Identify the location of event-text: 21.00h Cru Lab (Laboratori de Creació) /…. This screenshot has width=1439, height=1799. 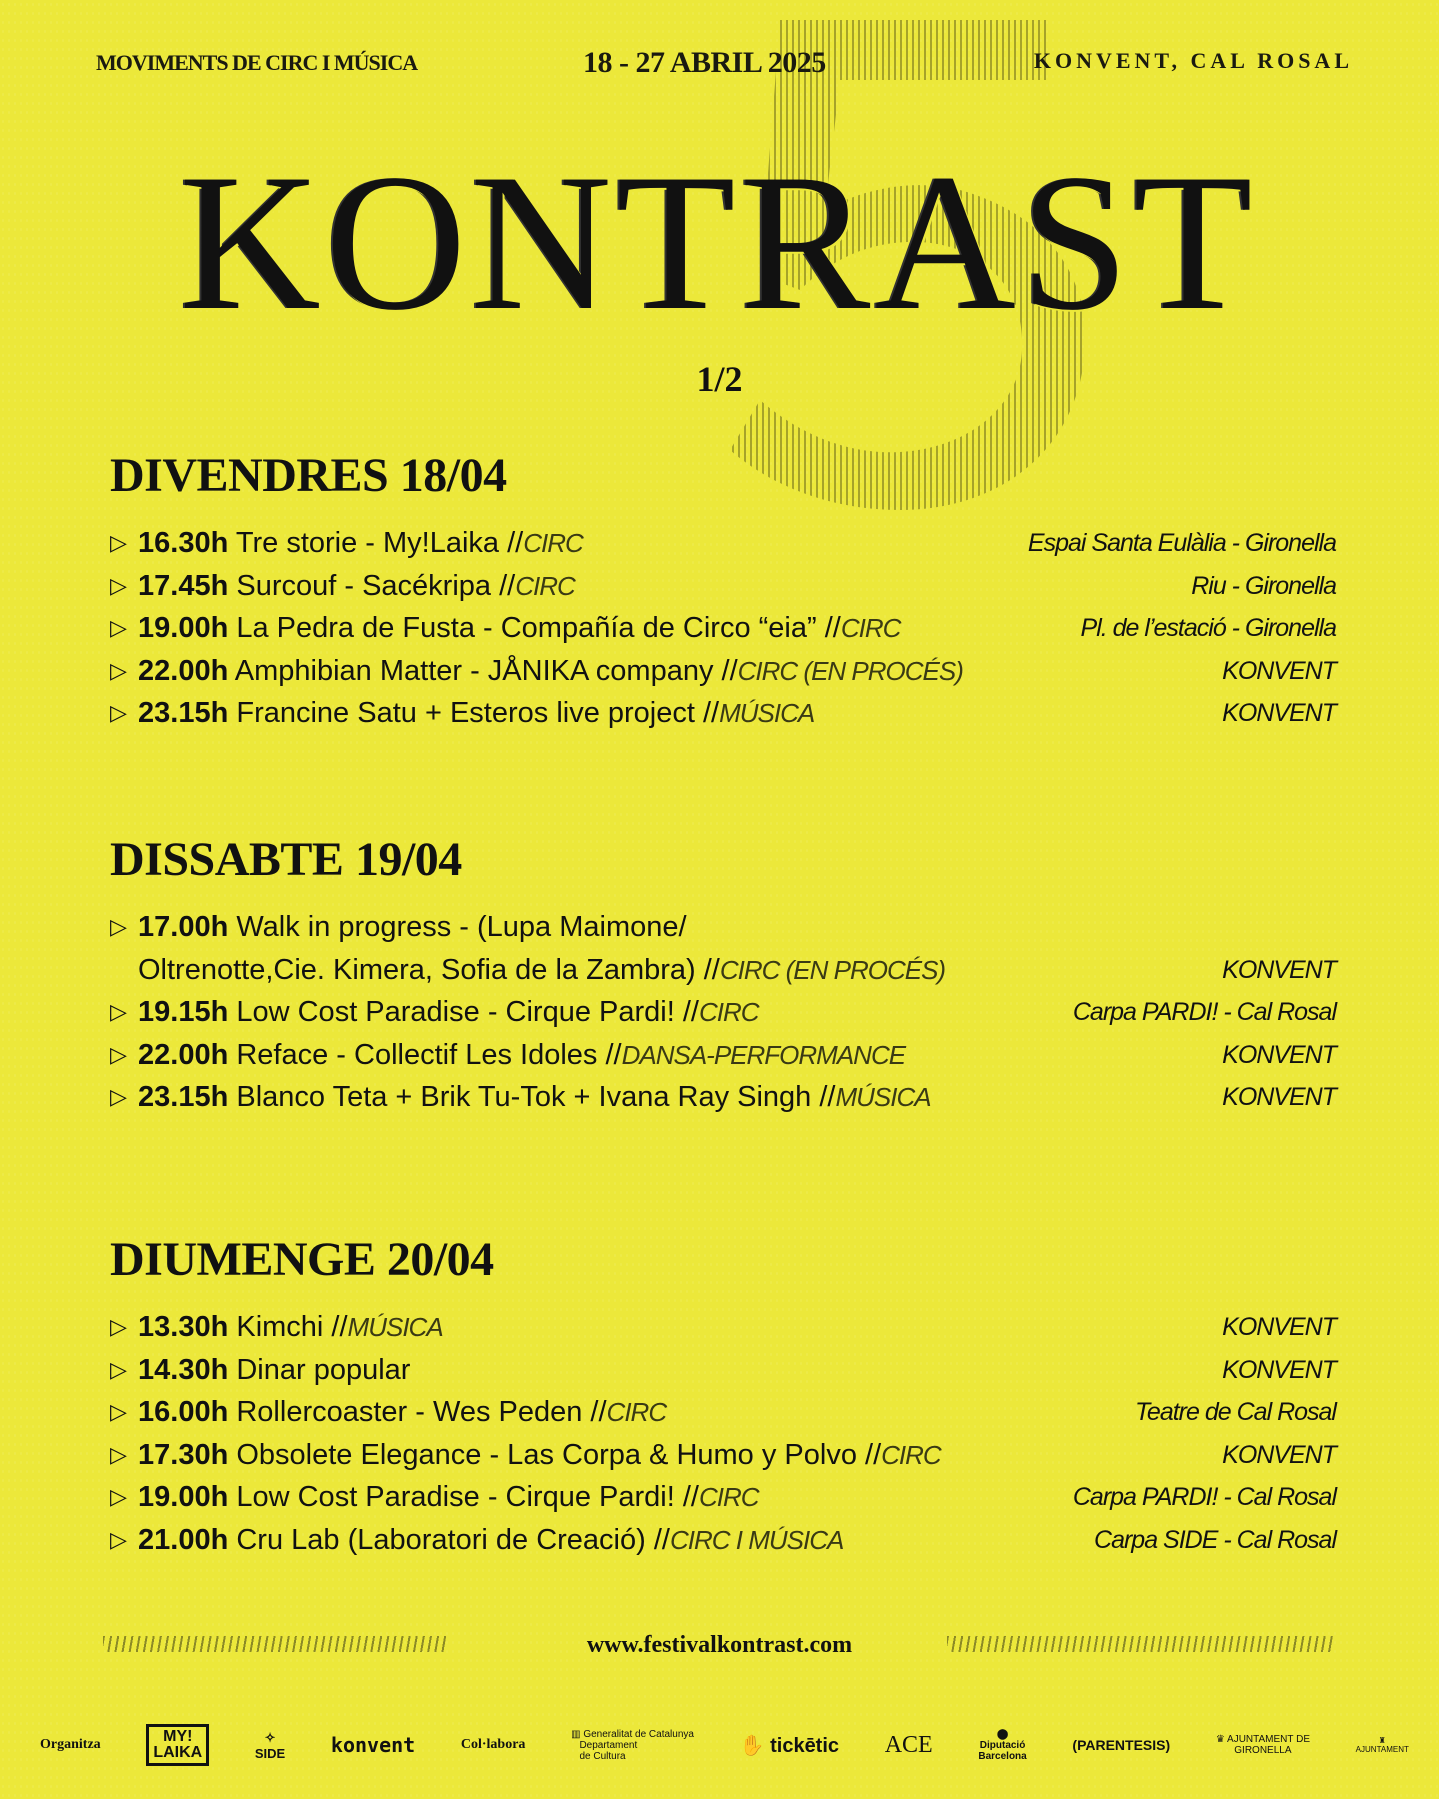
(491, 1540).